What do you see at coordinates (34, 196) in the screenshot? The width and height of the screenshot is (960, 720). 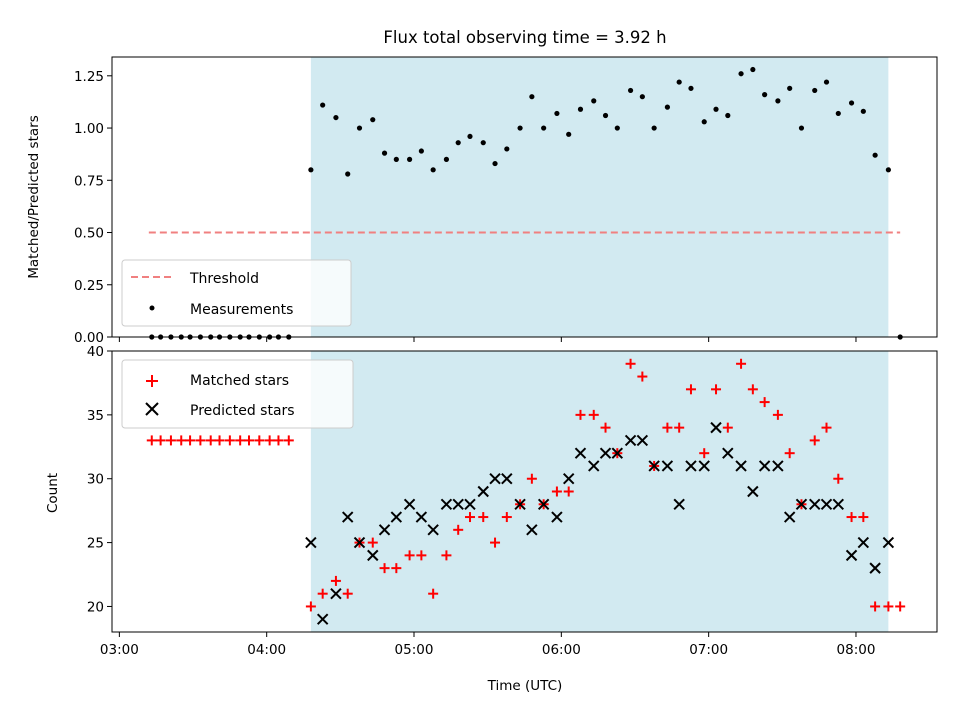 I see `top-y-label: Matched/Predicted stars` at bounding box center [34, 196].